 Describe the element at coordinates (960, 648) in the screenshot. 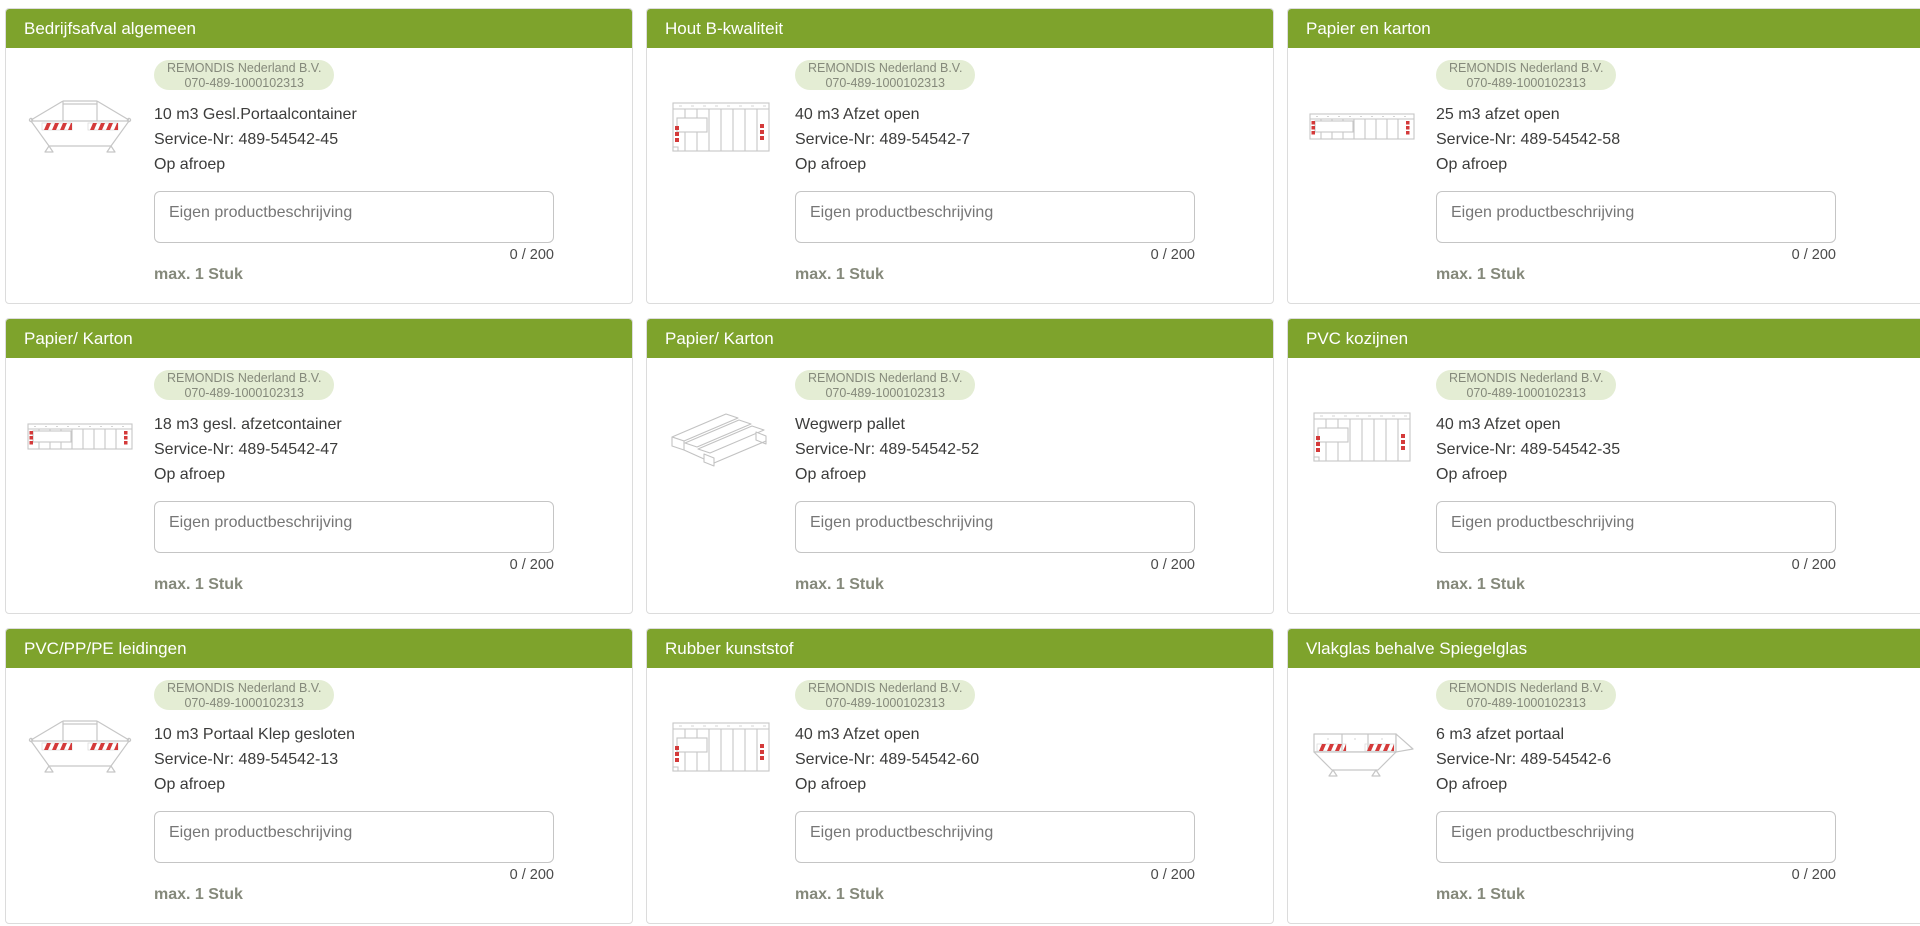

I see `card-header: Rubber kunststof` at that location.